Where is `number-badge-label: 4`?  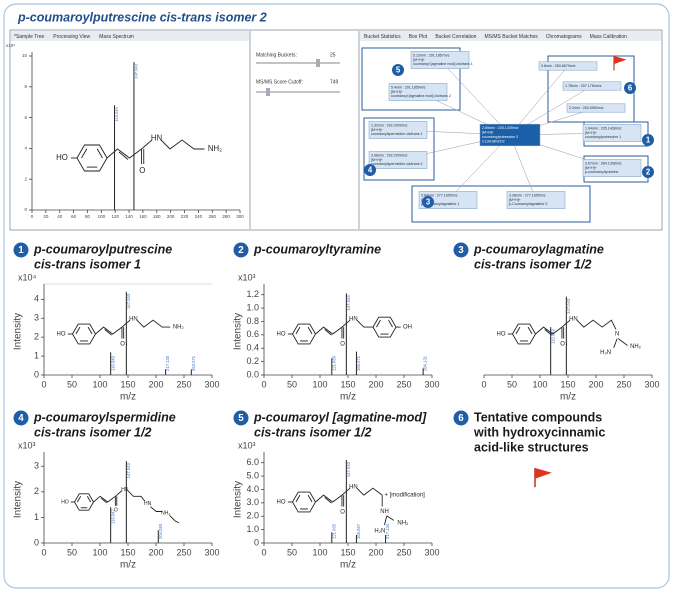 number-badge-label: 4 is located at coordinates (370, 170).